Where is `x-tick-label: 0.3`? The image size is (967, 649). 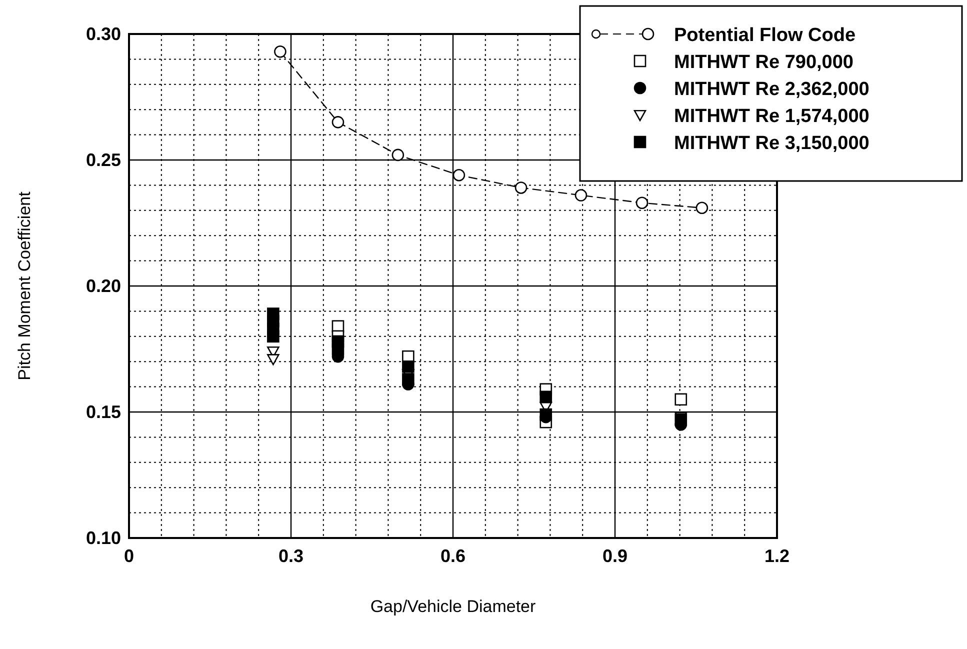 x-tick-label: 0.3 is located at coordinates (291, 556).